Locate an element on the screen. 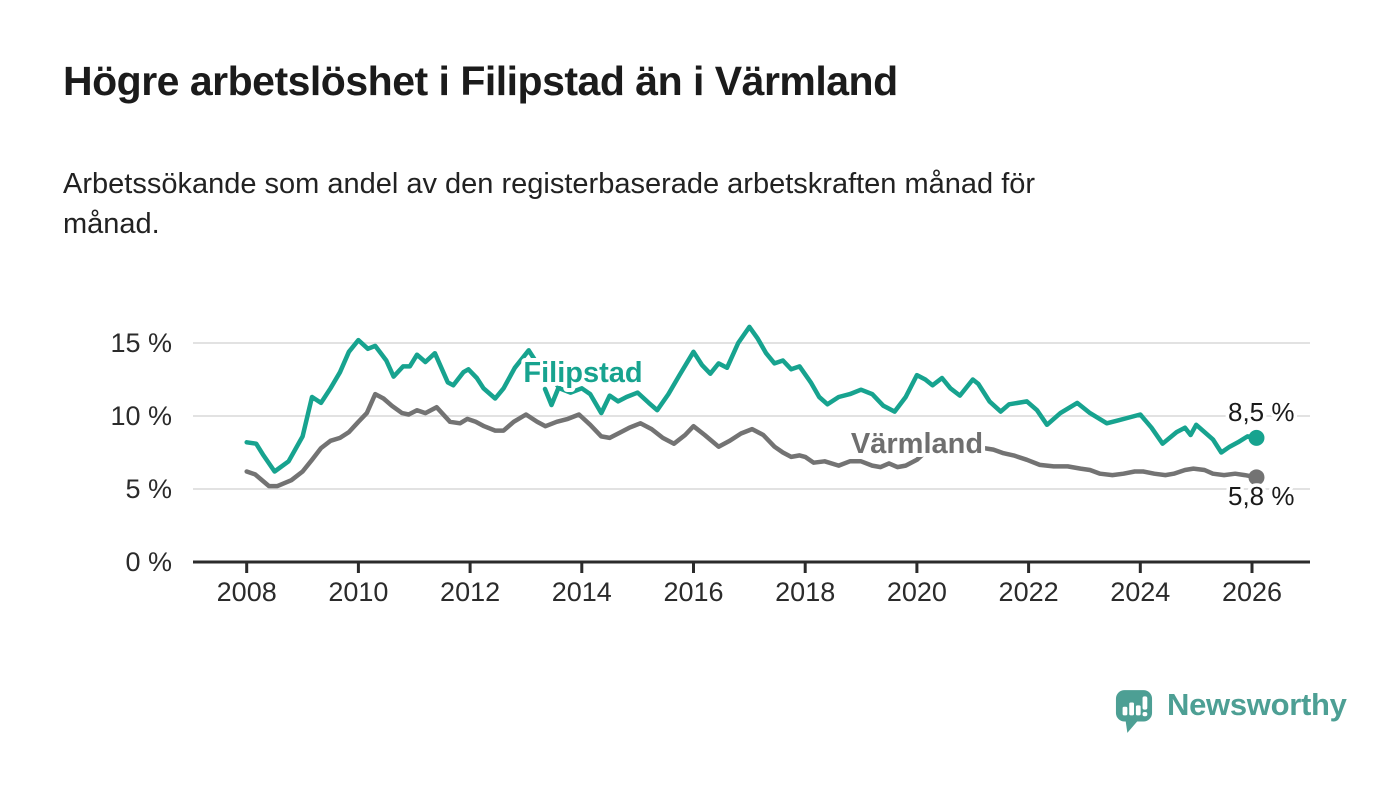 This screenshot has height=794, width=1400. y-tick-label: 0 % is located at coordinates (148, 562).